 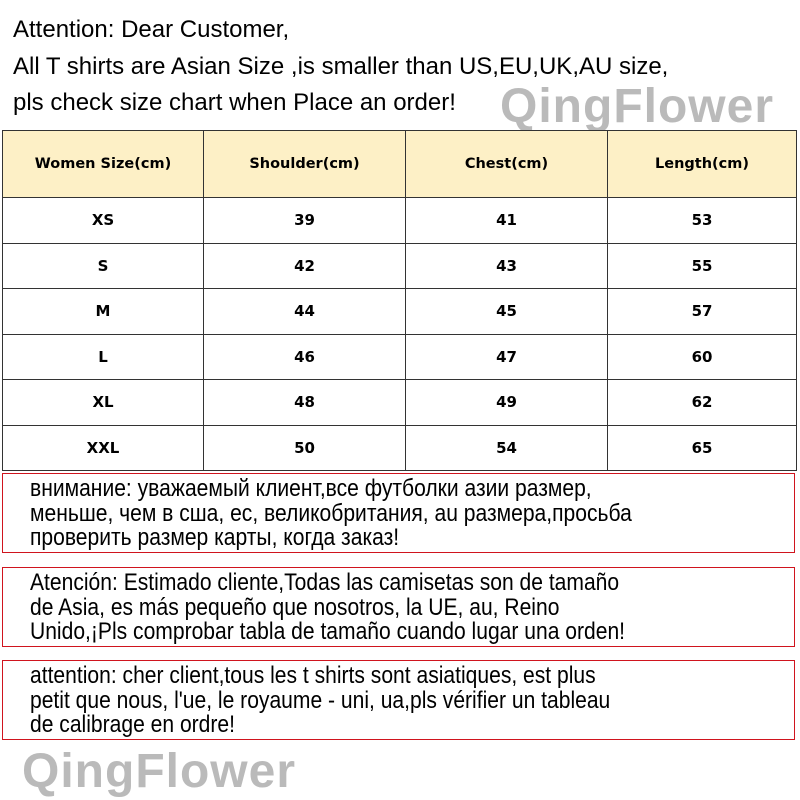 What do you see at coordinates (506, 265) in the screenshot?
I see `table-cell: 43` at bounding box center [506, 265].